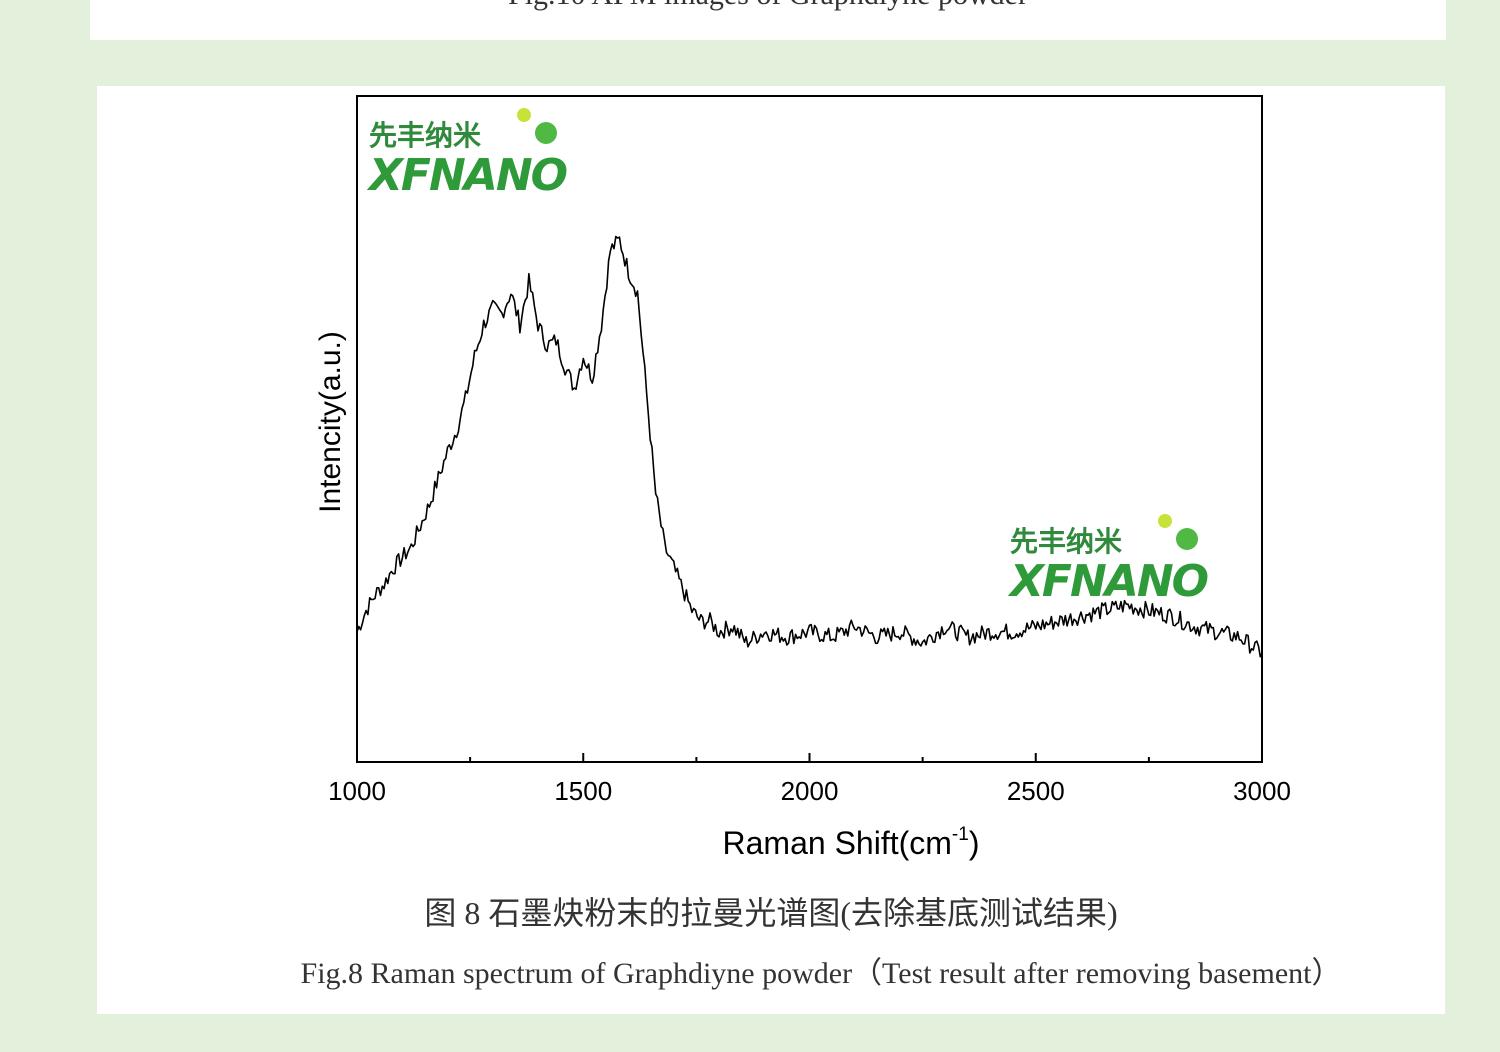 The width and height of the screenshot is (1500, 1052). Describe the element at coordinates (768, 20) in the screenshot. I see `top-figure-card: Fig.10 AFM images of Graphdiyne powder` at that location.